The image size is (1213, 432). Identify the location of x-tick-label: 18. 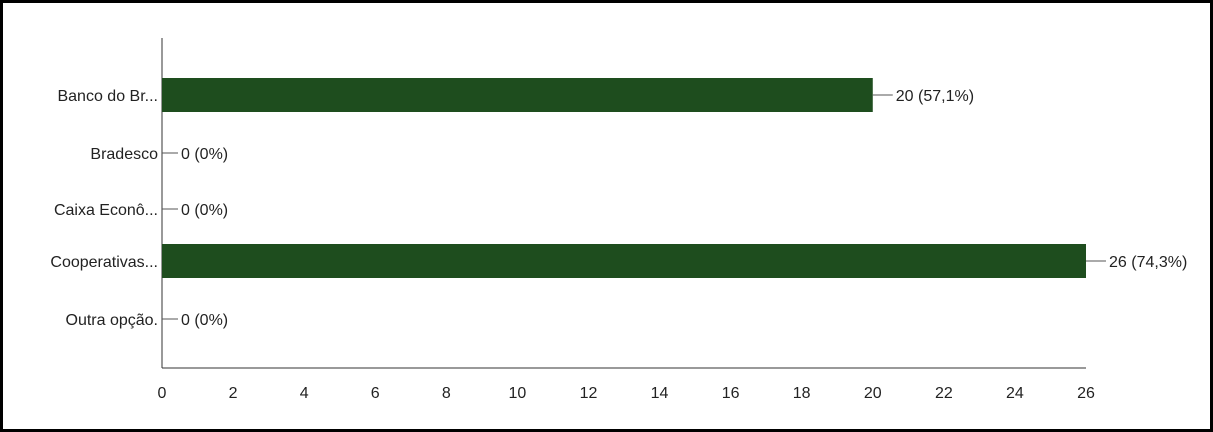
(802, 393).